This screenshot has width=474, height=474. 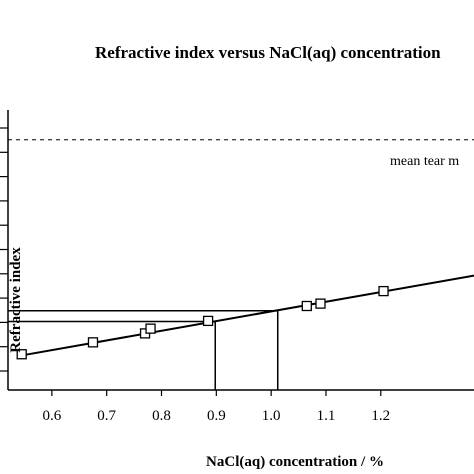 What do you see at coordinates (161, 416) in the screenshot?
I see `x-tick-label: 0.8` at bounding box center [161, 416].